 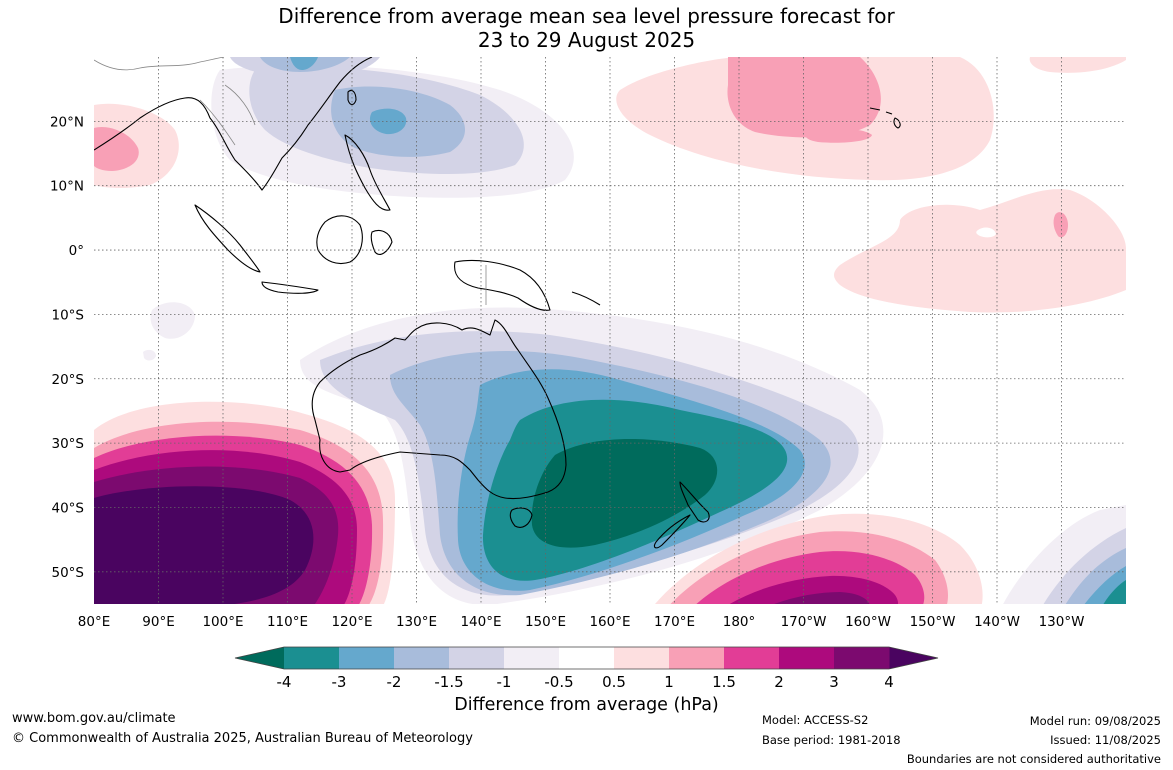 I want to click on new-zealand-coastline, so click(x=681, y=515).